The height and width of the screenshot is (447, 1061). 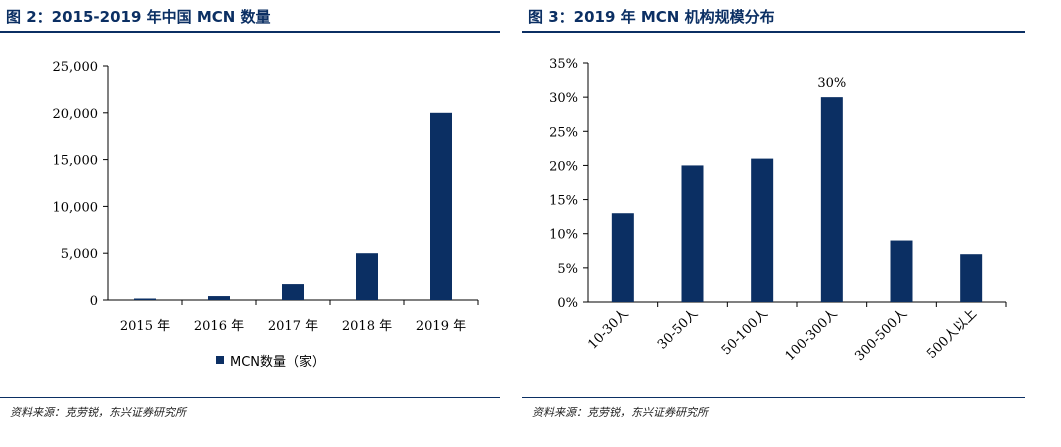 I want to click on y-tick-label: 5,000, so click(x=79, y=254).